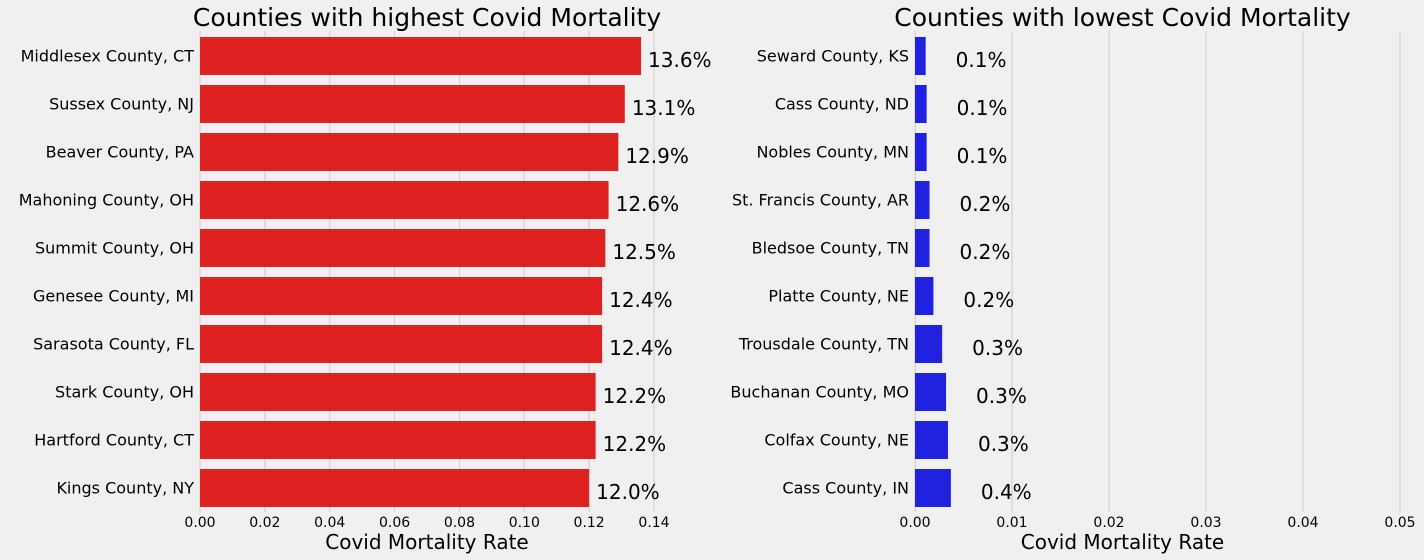 Image resolution: width=1424 pixels, height=560 pixels. What do you see at coordinates (1011, 523) in the screenshot?
I see `x-tick-label: 0.01` at bounding box center [1011, 523].